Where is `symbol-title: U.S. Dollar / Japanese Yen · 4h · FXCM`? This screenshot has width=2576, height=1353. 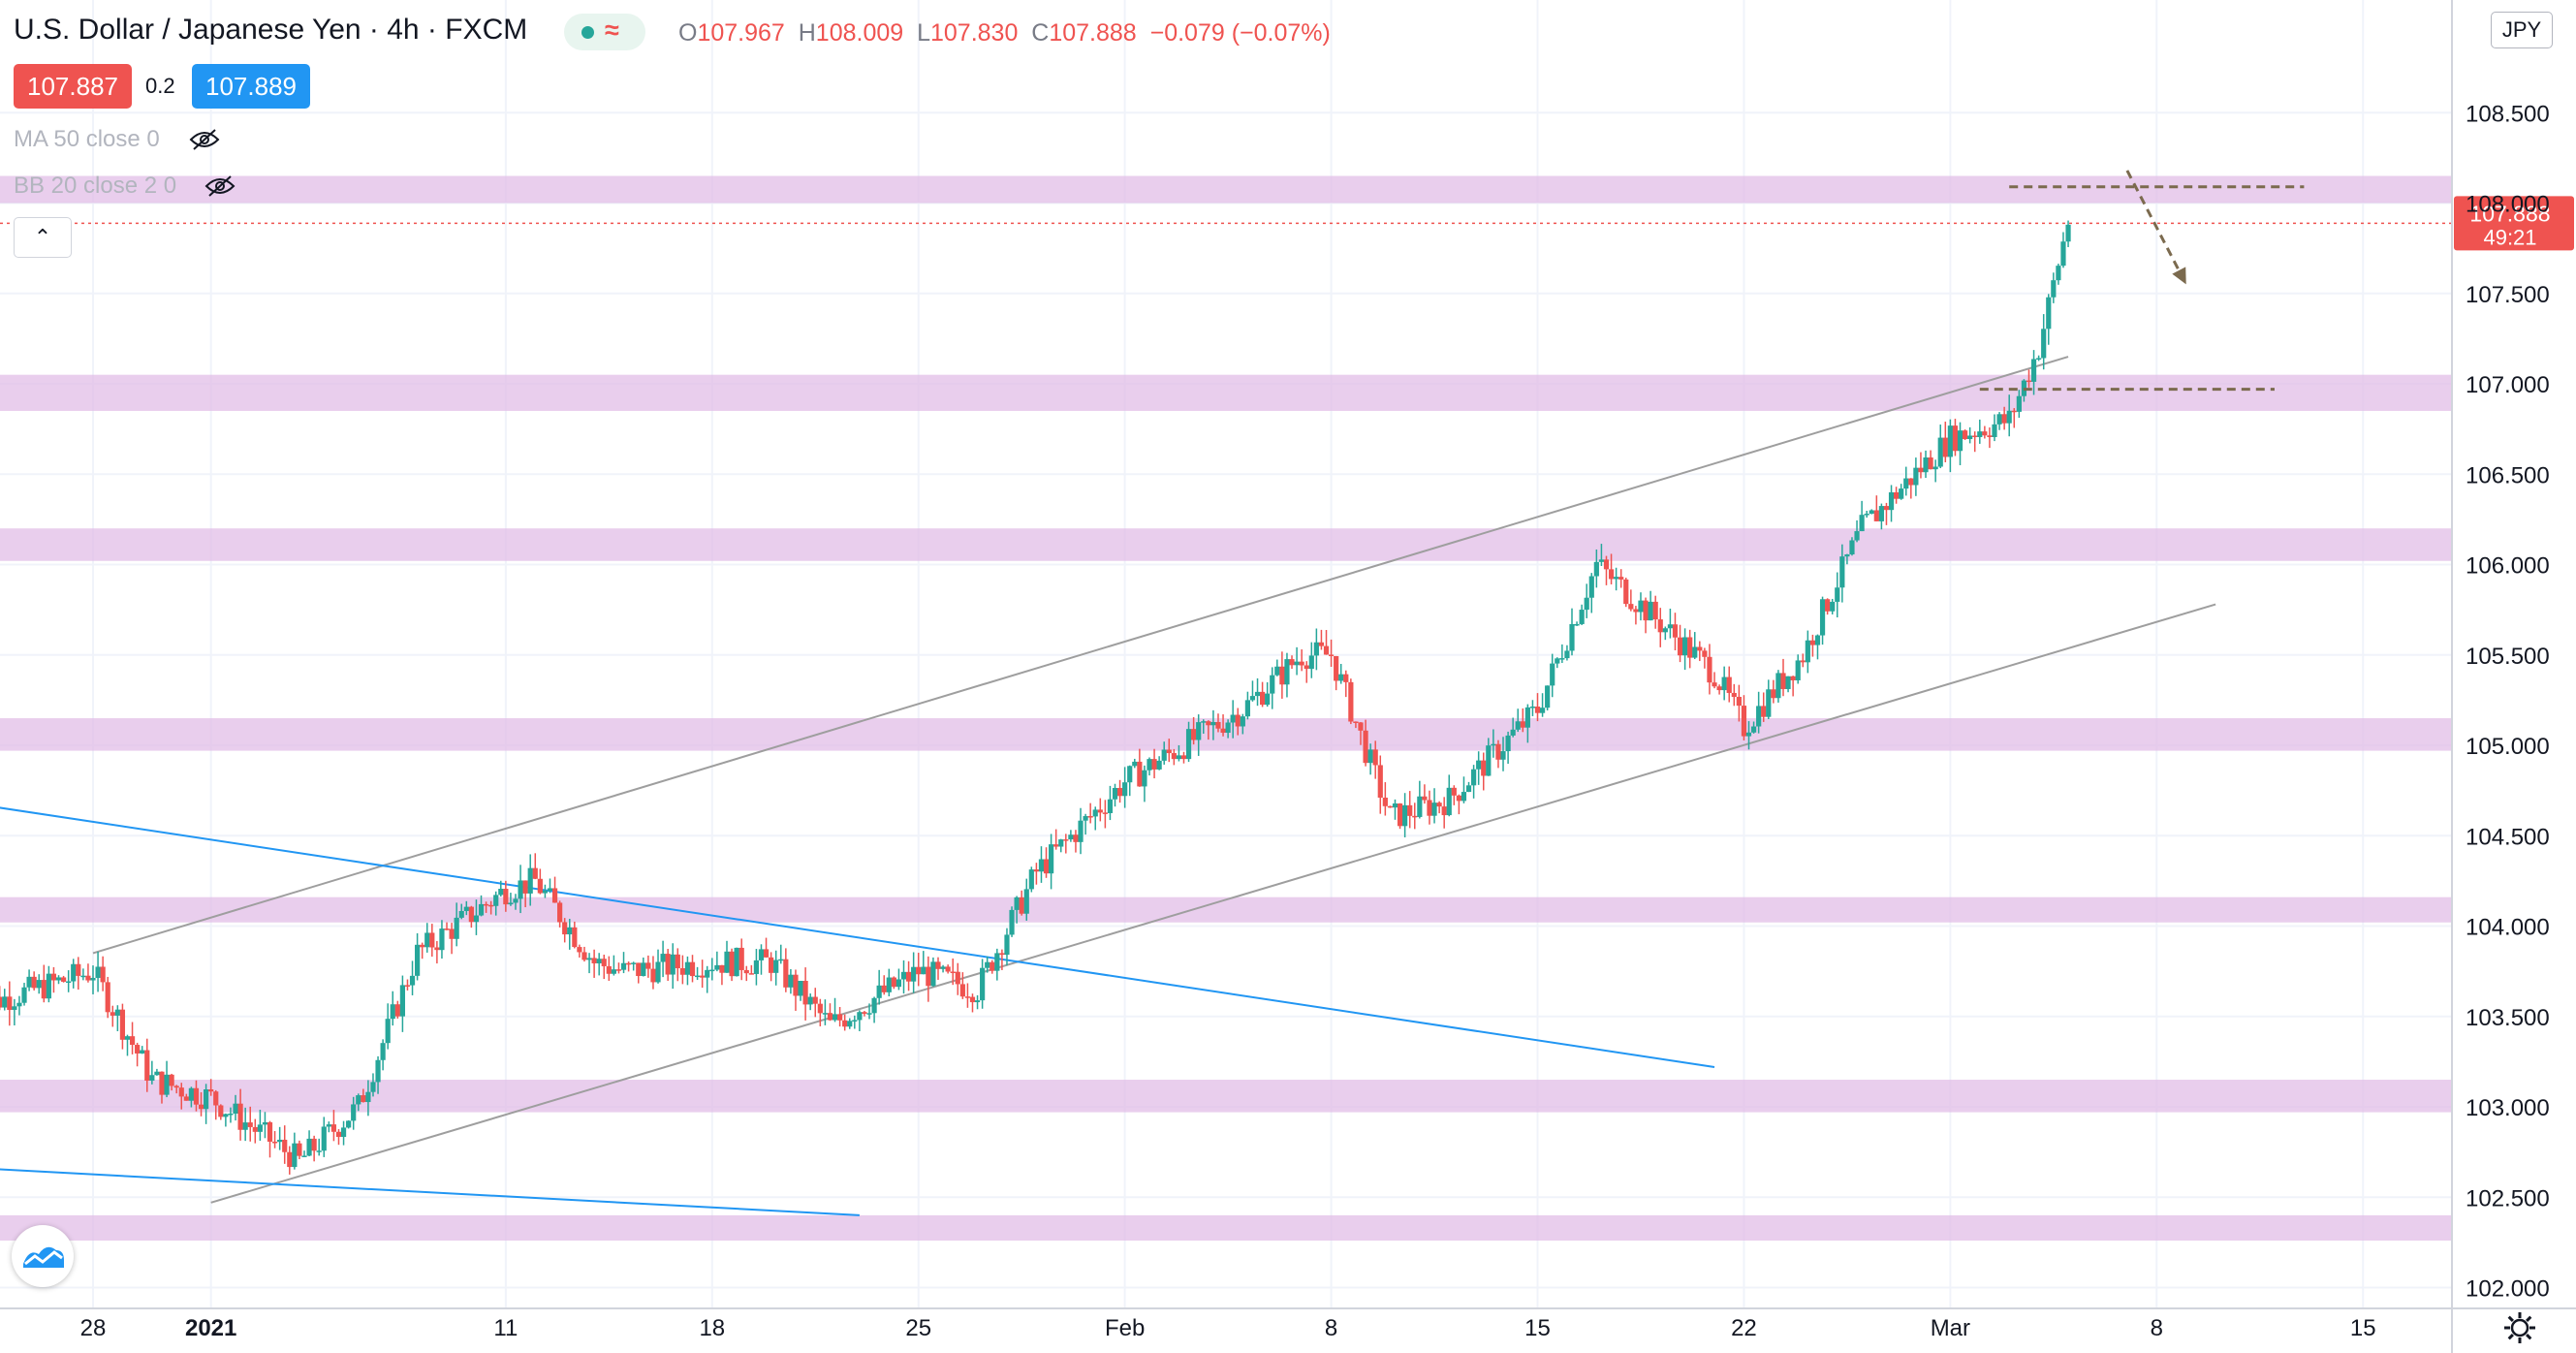 symbol-title: U.S. Dollar / Japanese Yen · 4h · FXCM is located at coordinates (271, 30).